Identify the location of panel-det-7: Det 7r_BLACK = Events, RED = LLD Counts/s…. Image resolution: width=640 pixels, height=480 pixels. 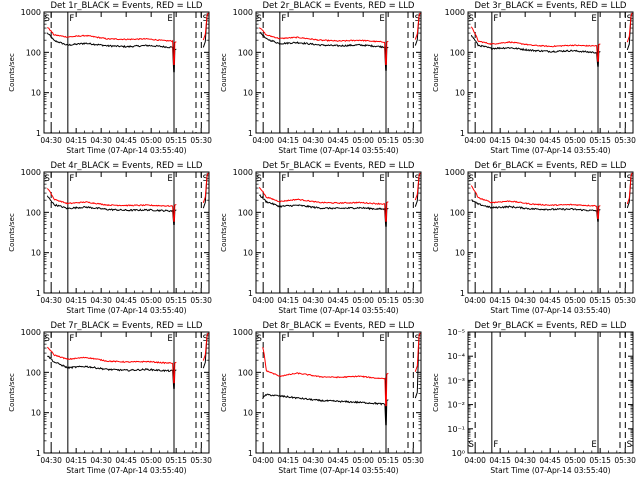
(110, 398).